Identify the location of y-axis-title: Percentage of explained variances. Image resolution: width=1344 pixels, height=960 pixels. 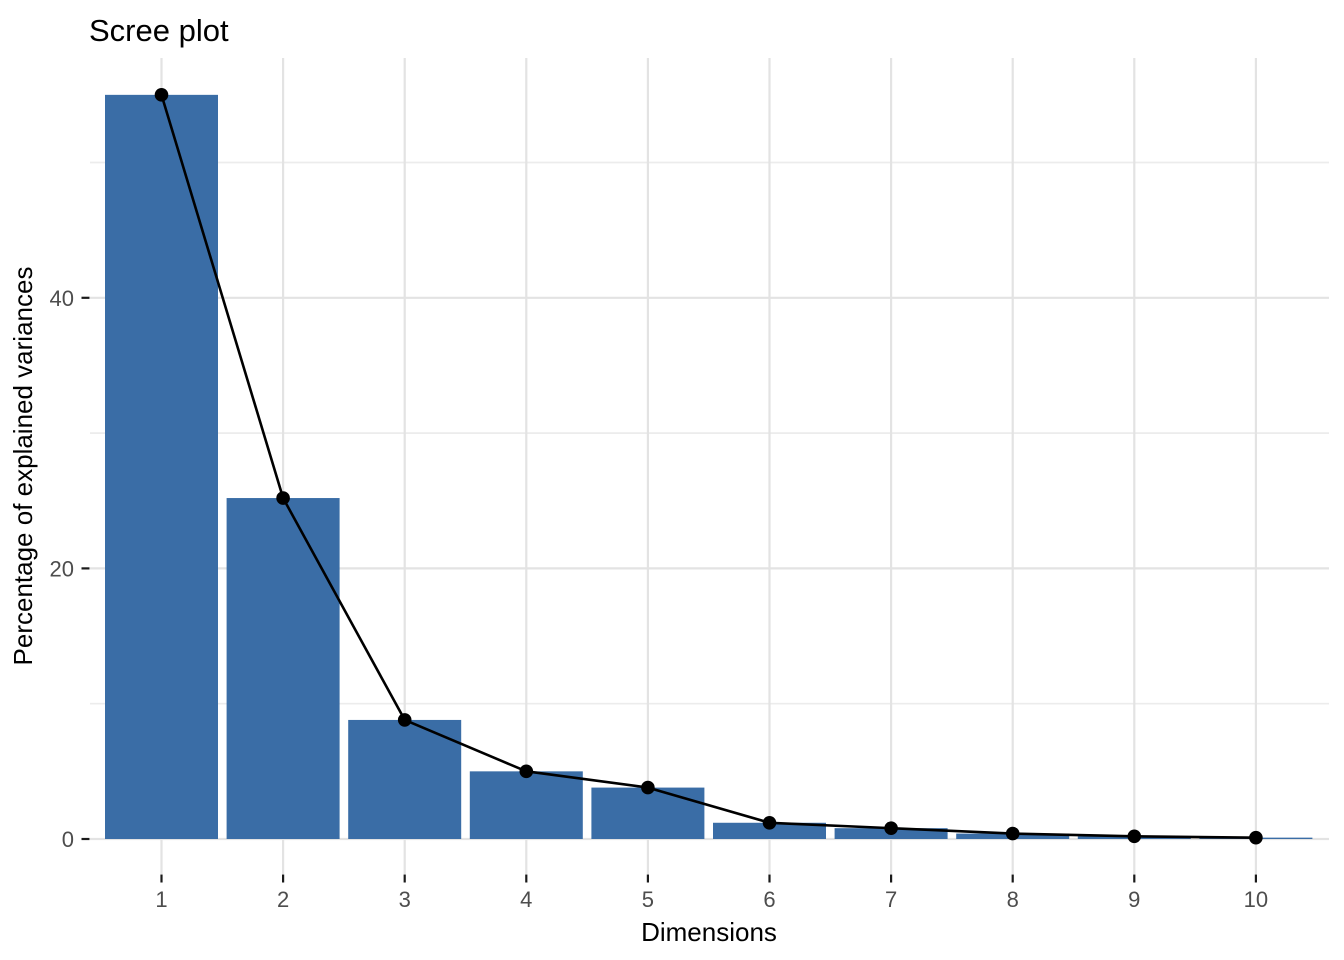
(23, 466).